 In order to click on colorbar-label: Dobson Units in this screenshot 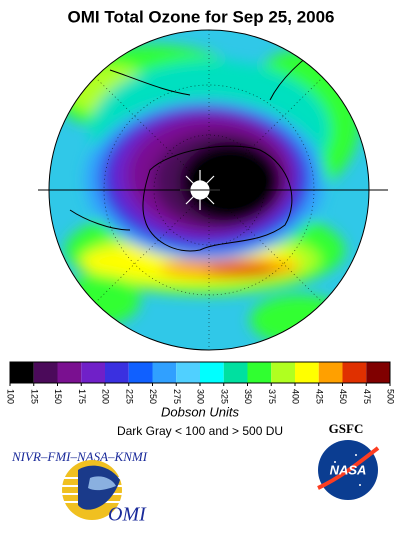, I will do `click(200, 411)`.